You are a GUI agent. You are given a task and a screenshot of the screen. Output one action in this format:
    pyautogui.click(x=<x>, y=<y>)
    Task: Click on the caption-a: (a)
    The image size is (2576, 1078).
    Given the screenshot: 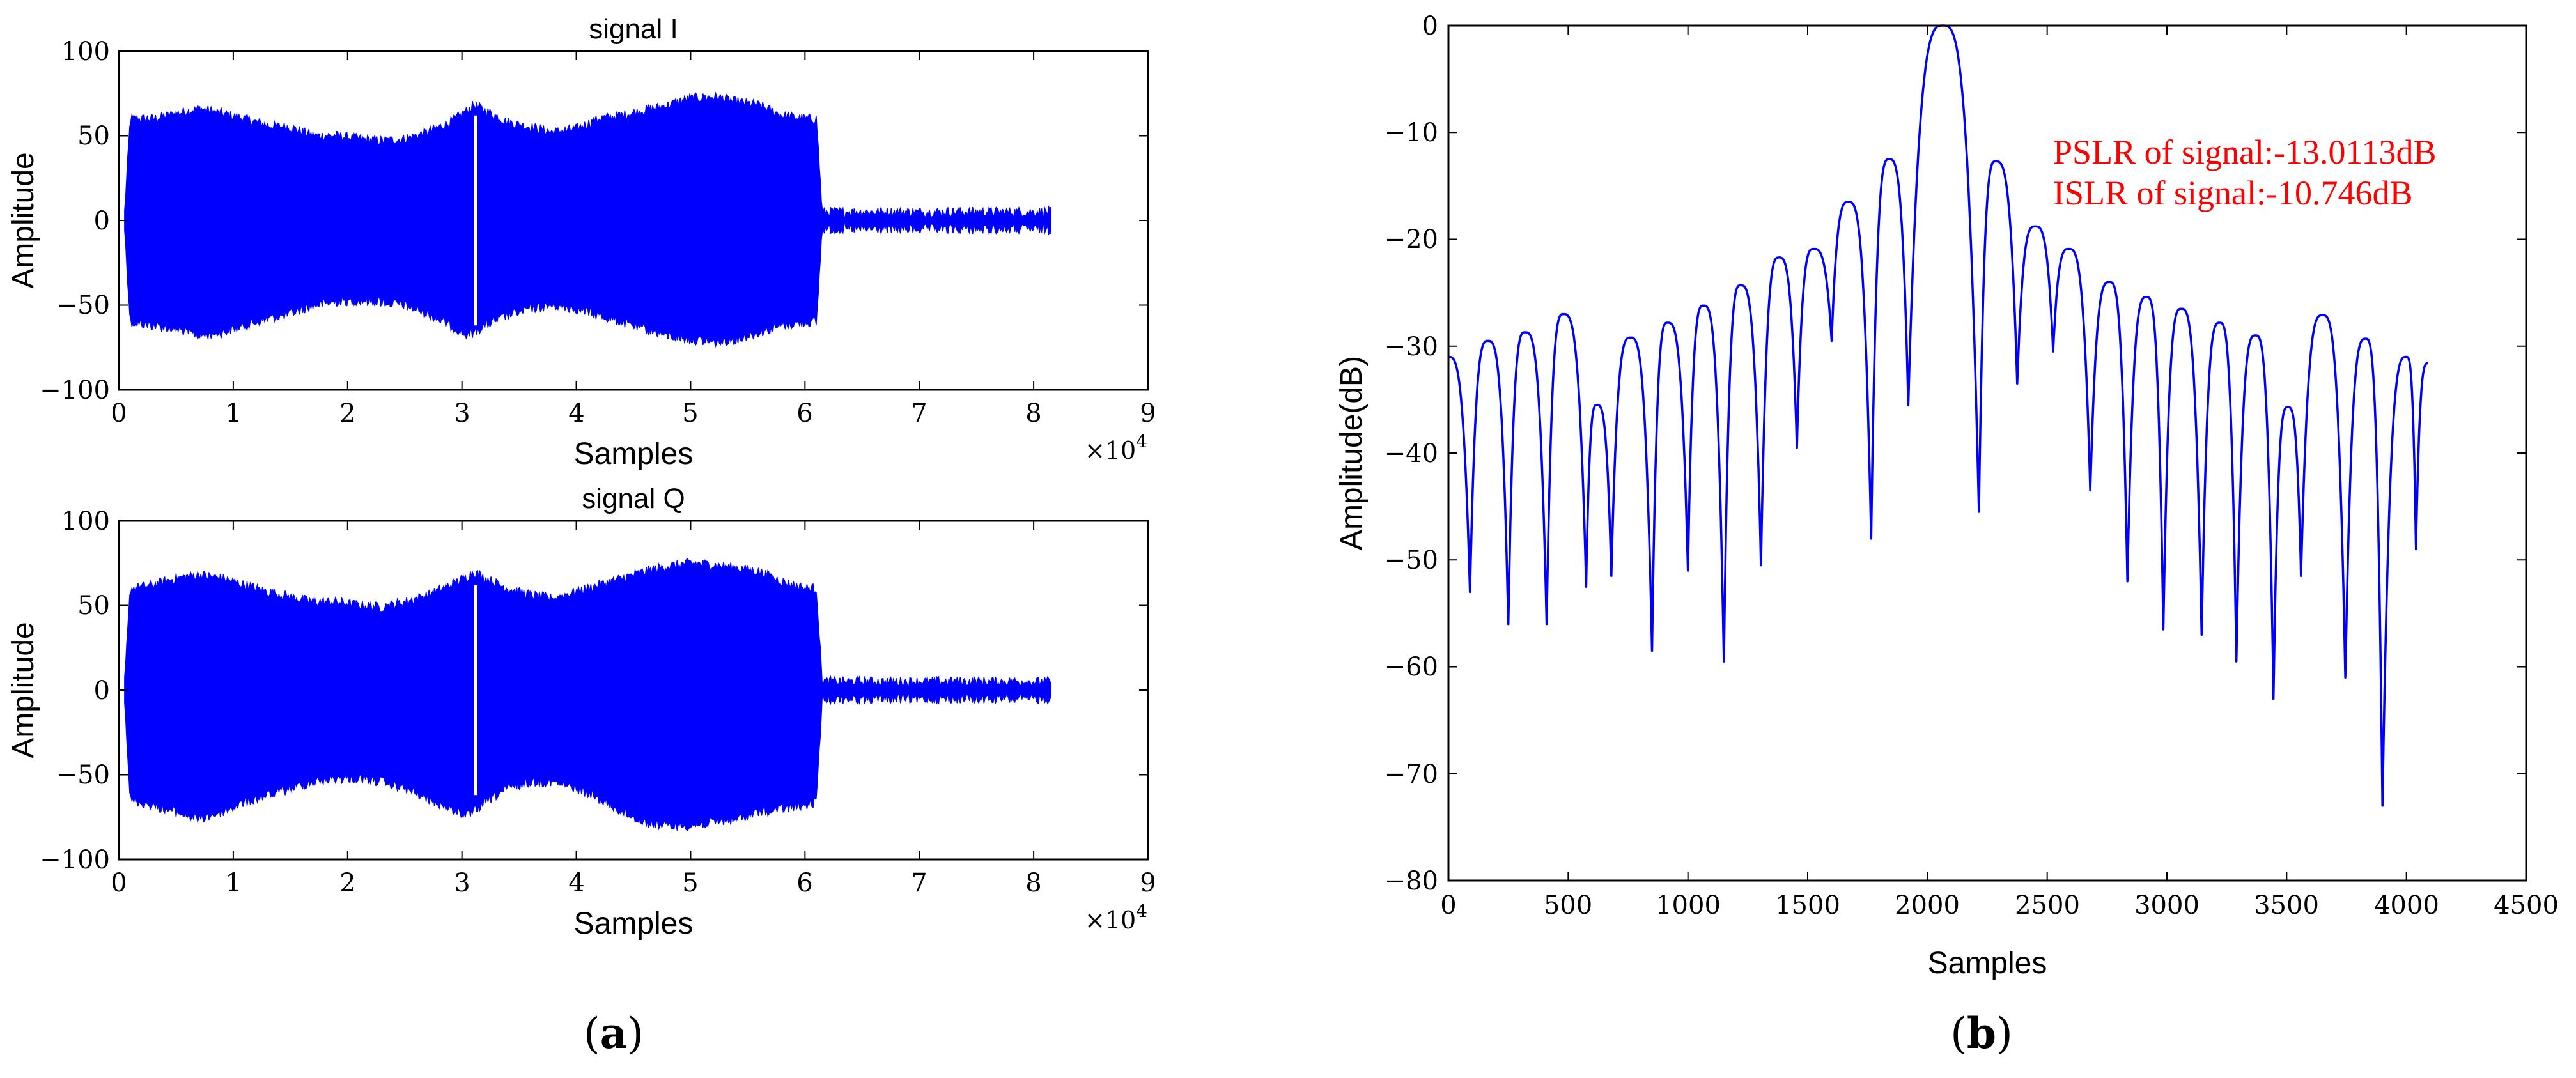 What is the action you would take?
    pyautogui.click(x=614, y=1033)
    